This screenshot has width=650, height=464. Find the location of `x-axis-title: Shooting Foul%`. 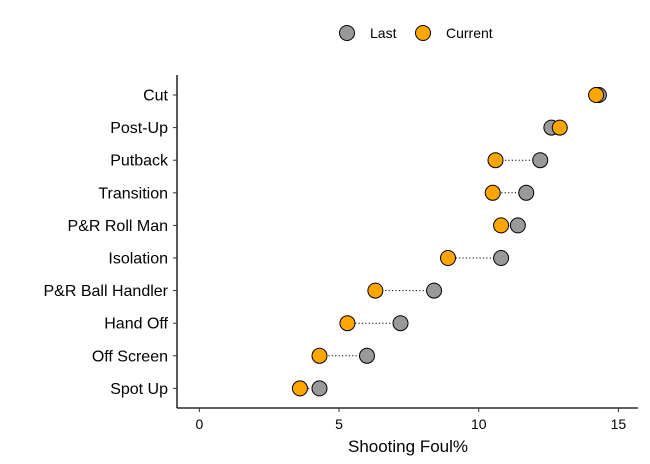

x-axis-title: Shooting Foul% is located at coordinates (408, 446).